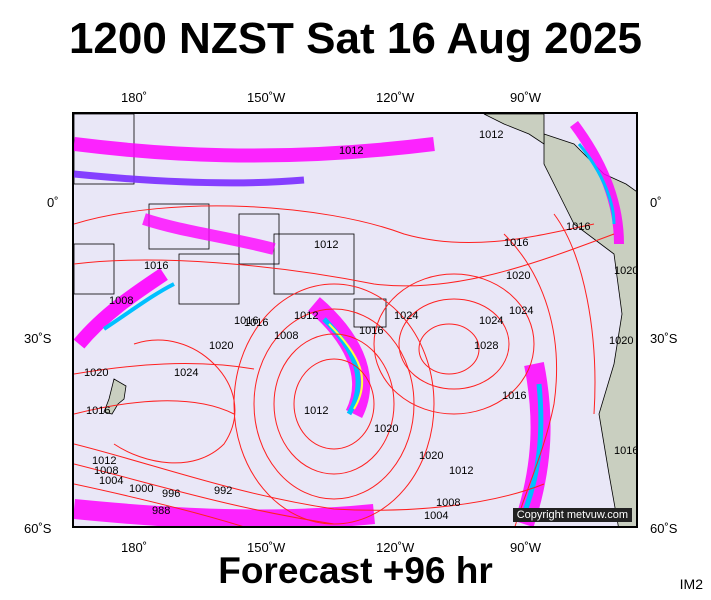  What do you see at coordinates (355, 570) in the screenshot?
I see `forecast-label: Forecast +96 hr` at bounding box center [355, 570].